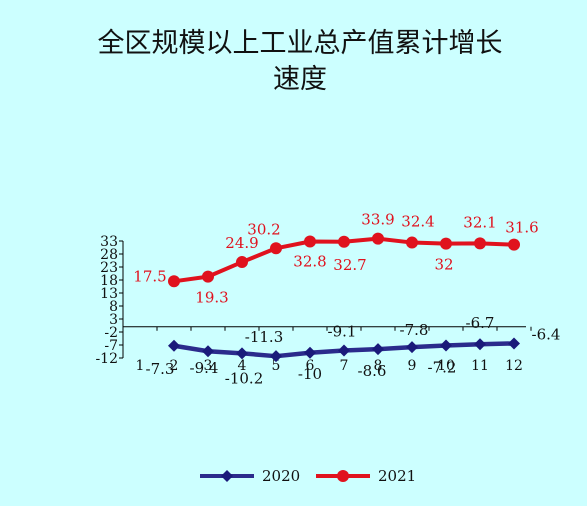  I want to click on data-label-2021: 24.9, so click(241, 243).